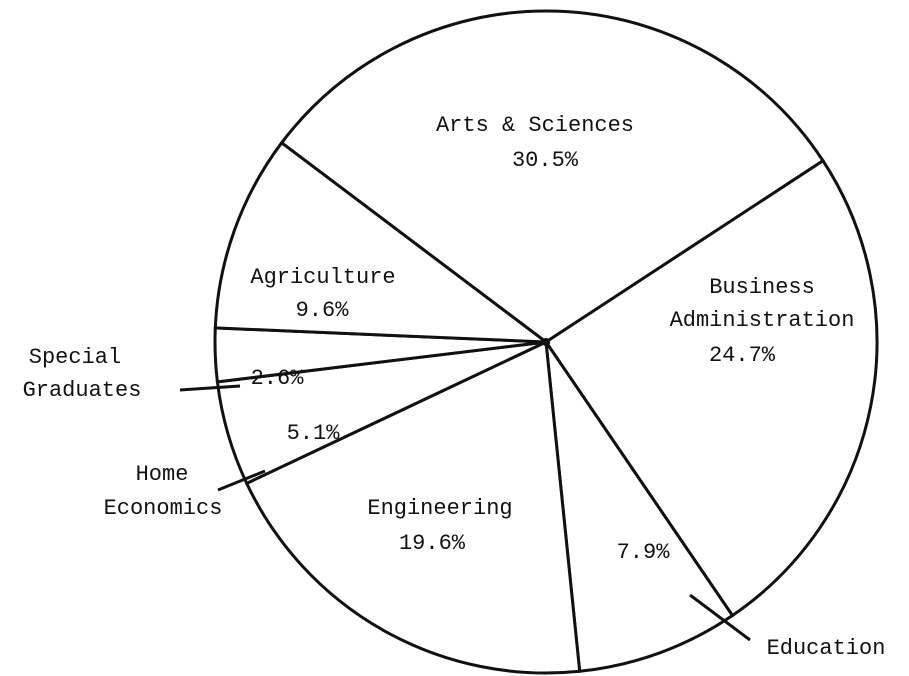 This screenshot has height=676, width=909. Describe the element at coordinates (278, 378) in the screenshot. I see `value-label: 2.6%` at that location.